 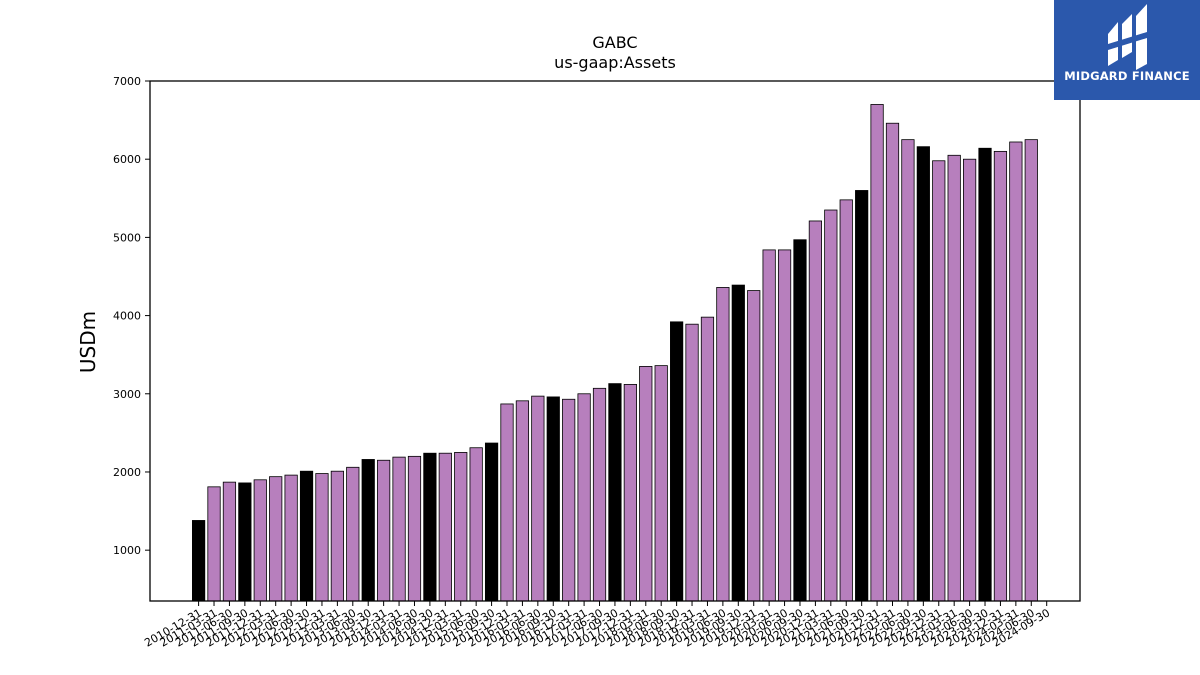 I want to click on midgard-logo-icon, so click(x=1127, y=37).